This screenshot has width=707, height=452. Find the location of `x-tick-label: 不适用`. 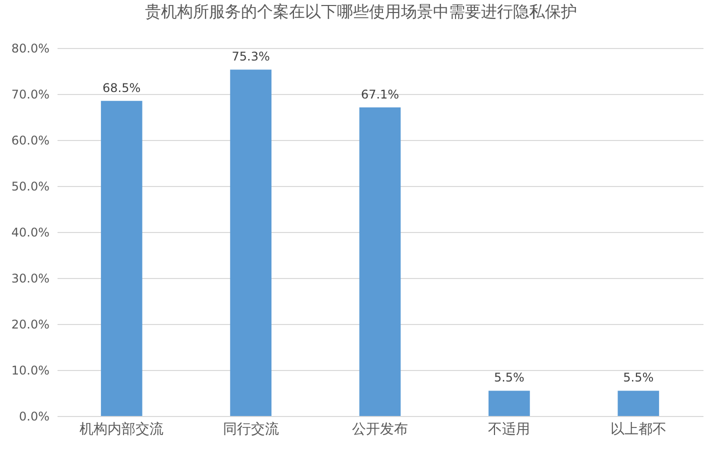

x-tick-label: 不适用 is located at coordinates (509, 430).